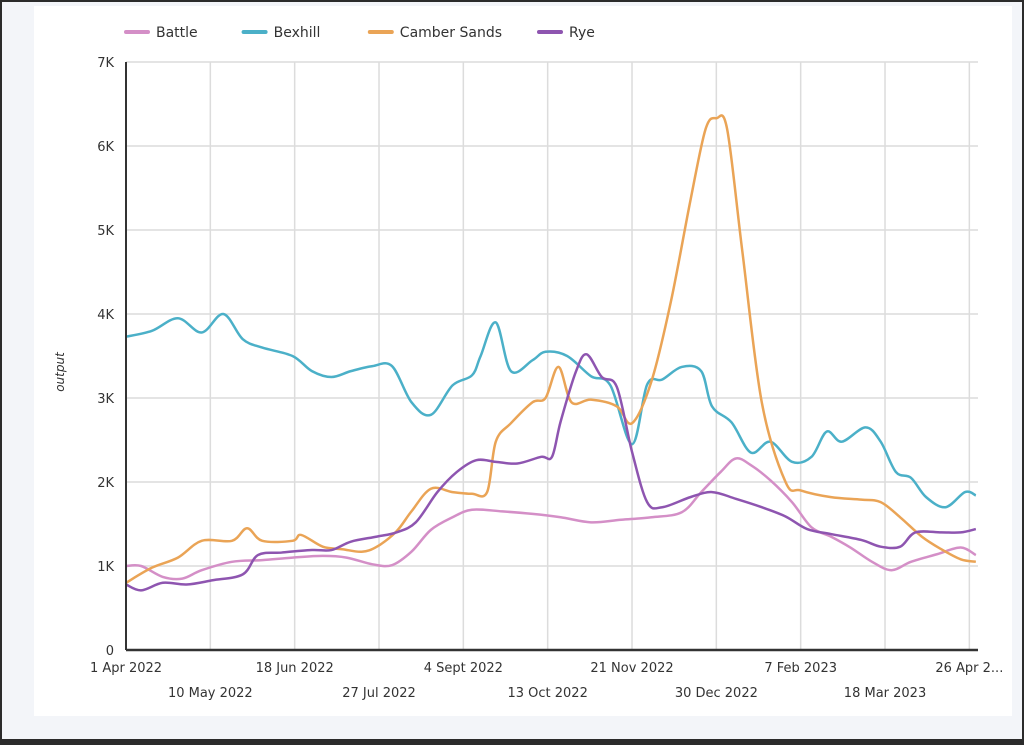 This screenshot has height=745, width=1024. Describe the element at coordinates (716, 693) in the screenshot. I see `x-tick-label: 30 Dec 2022` at that location.